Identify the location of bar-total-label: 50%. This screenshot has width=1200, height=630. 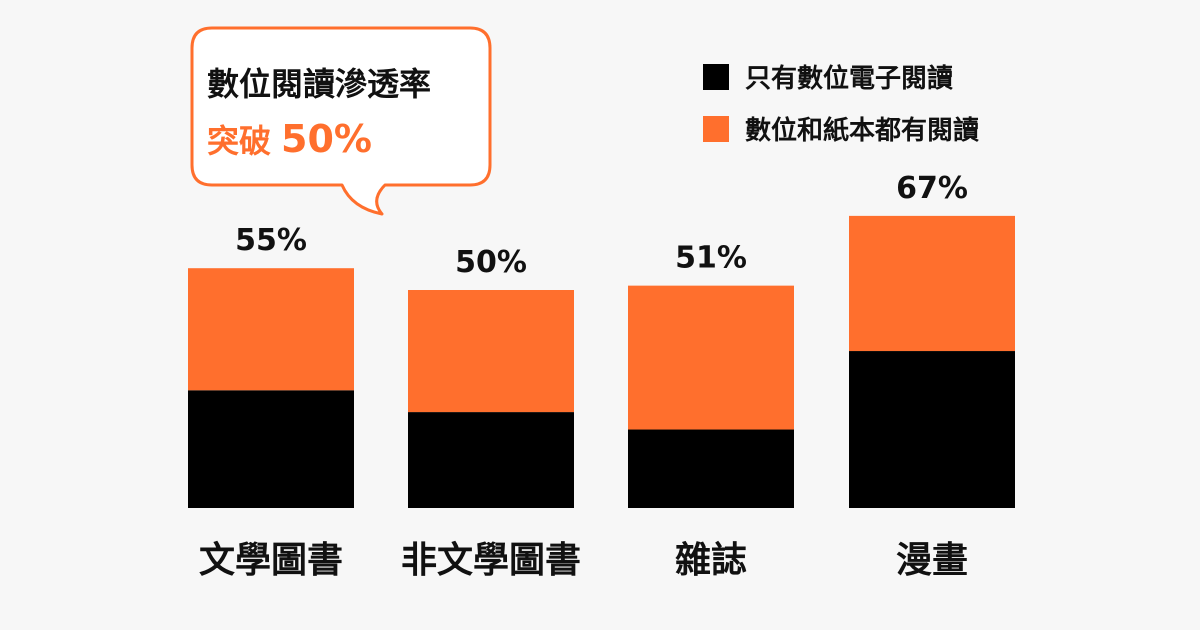
(491, 262).